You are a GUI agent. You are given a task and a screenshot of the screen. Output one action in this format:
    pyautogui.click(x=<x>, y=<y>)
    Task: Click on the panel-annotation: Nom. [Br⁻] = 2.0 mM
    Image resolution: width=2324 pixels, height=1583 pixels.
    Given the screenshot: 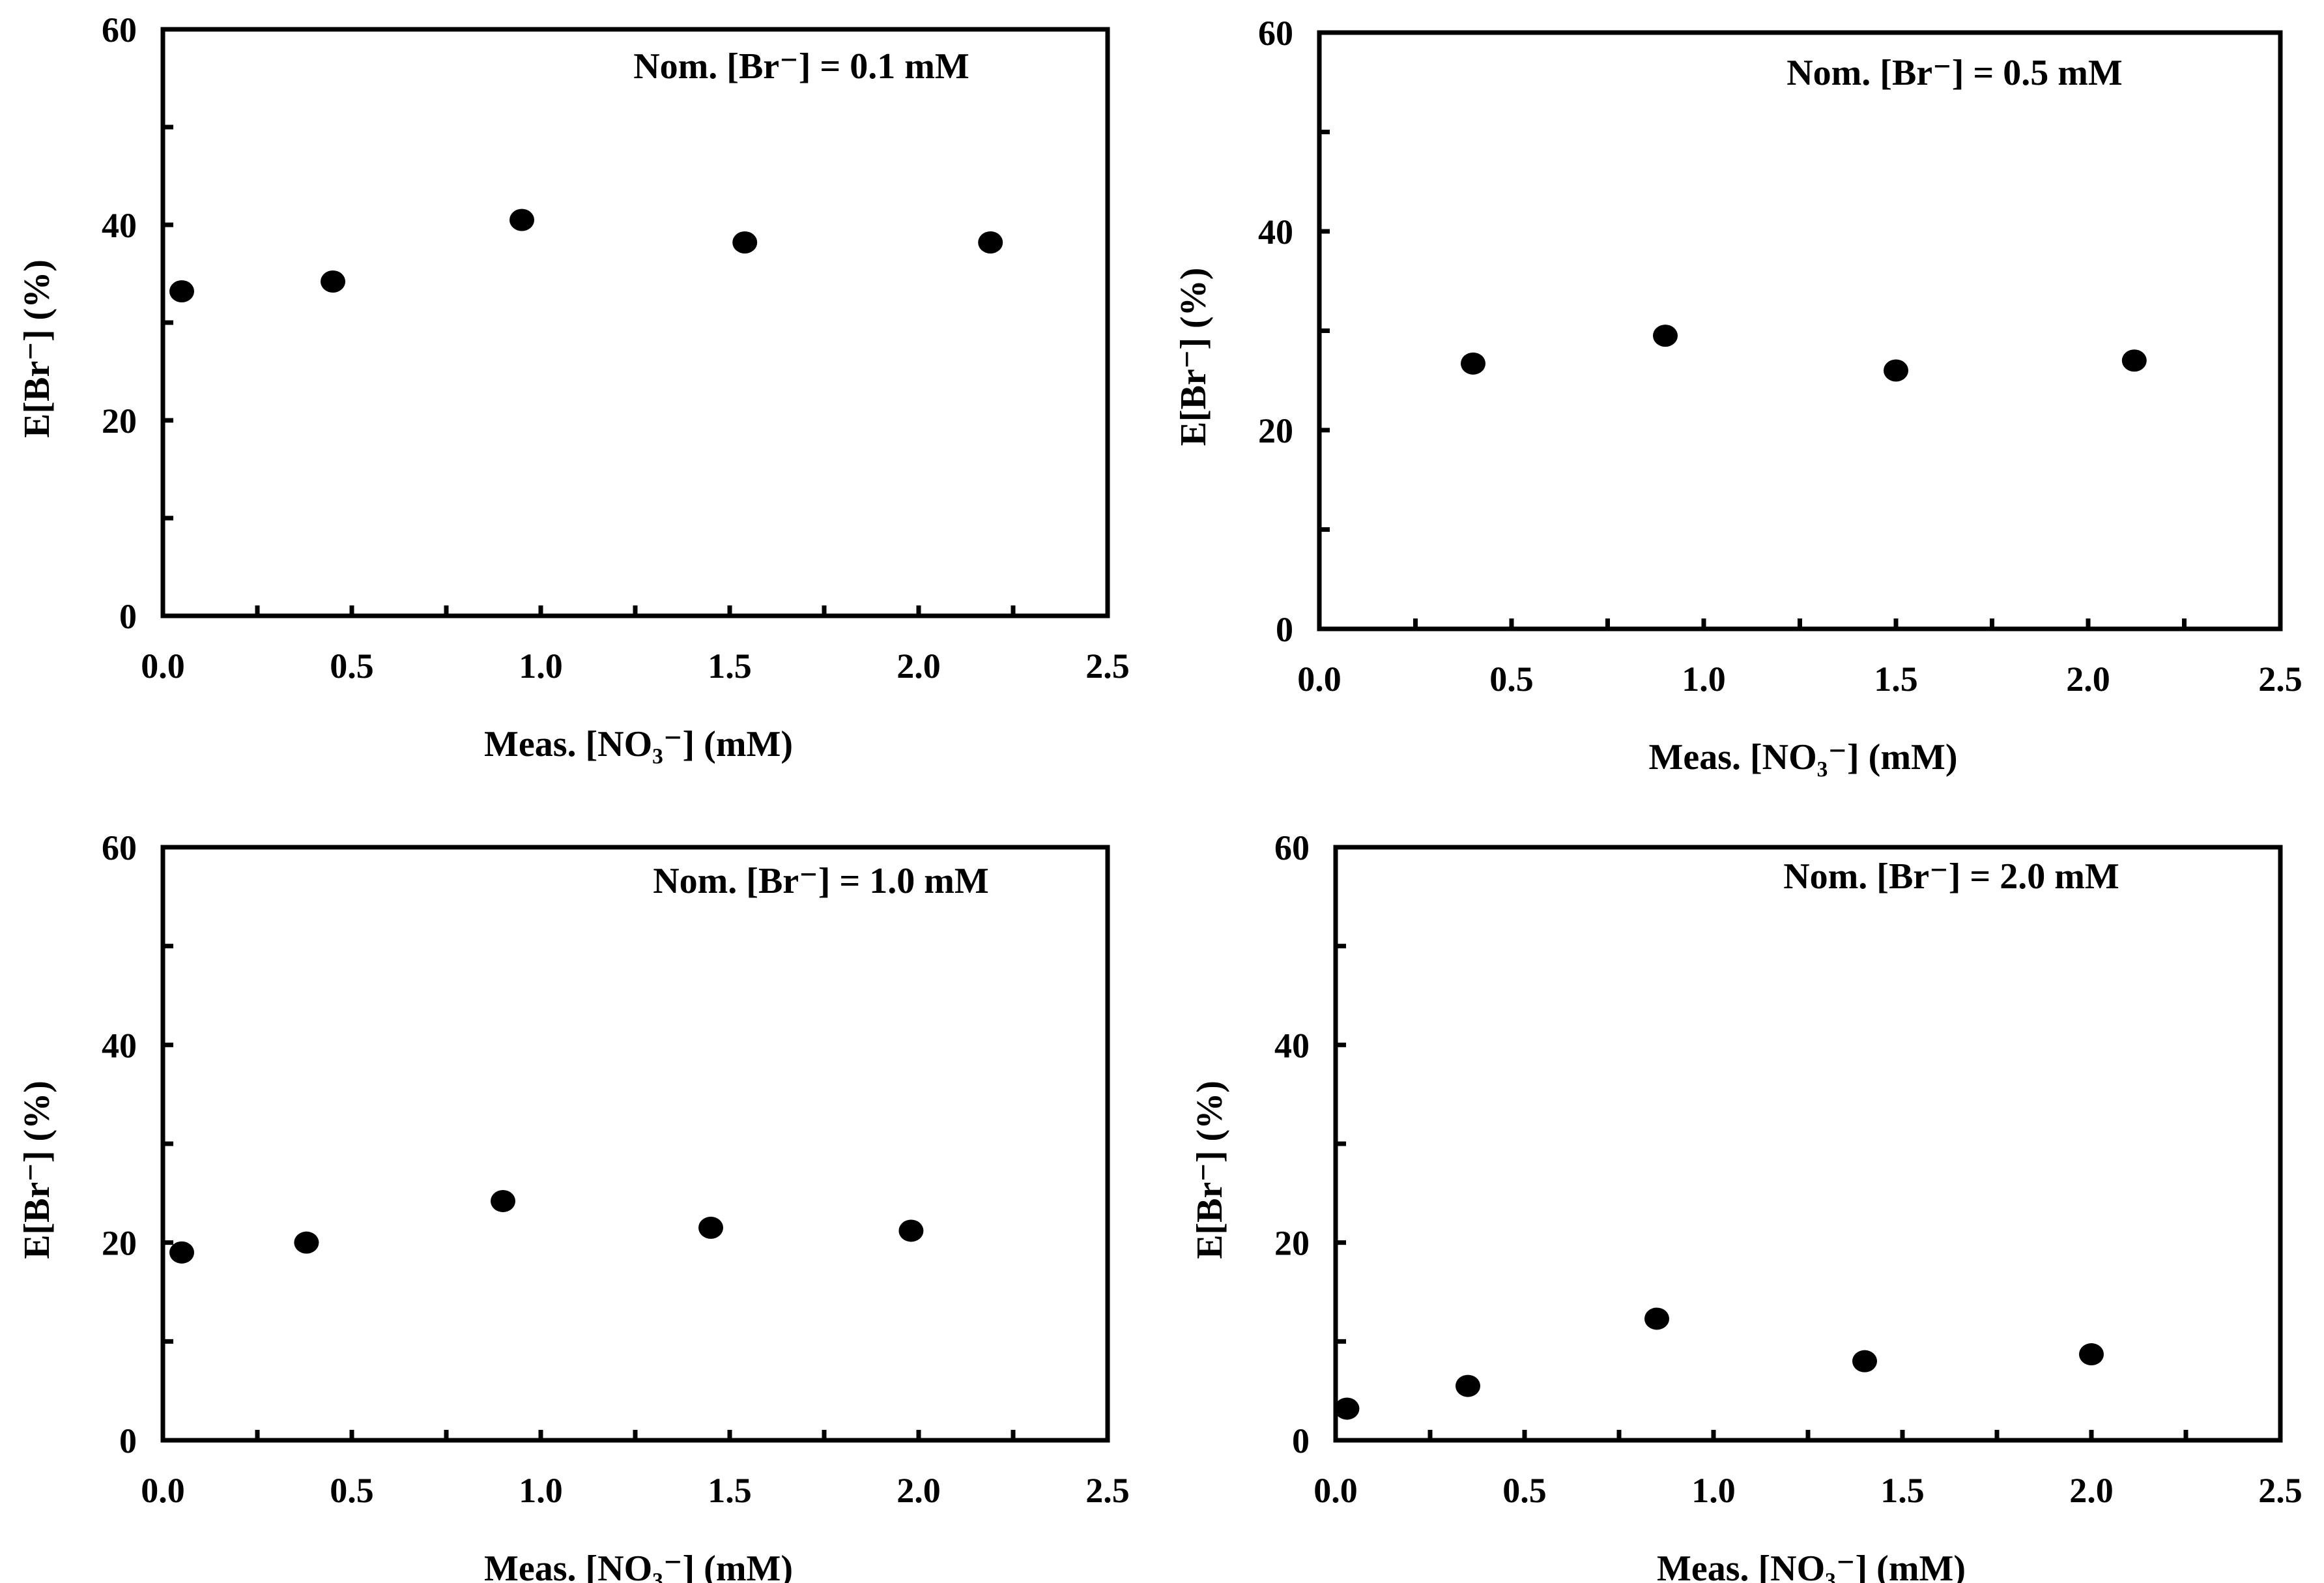 What is the action you would take?
    pyautogui.click(x=1951, y=876)
    